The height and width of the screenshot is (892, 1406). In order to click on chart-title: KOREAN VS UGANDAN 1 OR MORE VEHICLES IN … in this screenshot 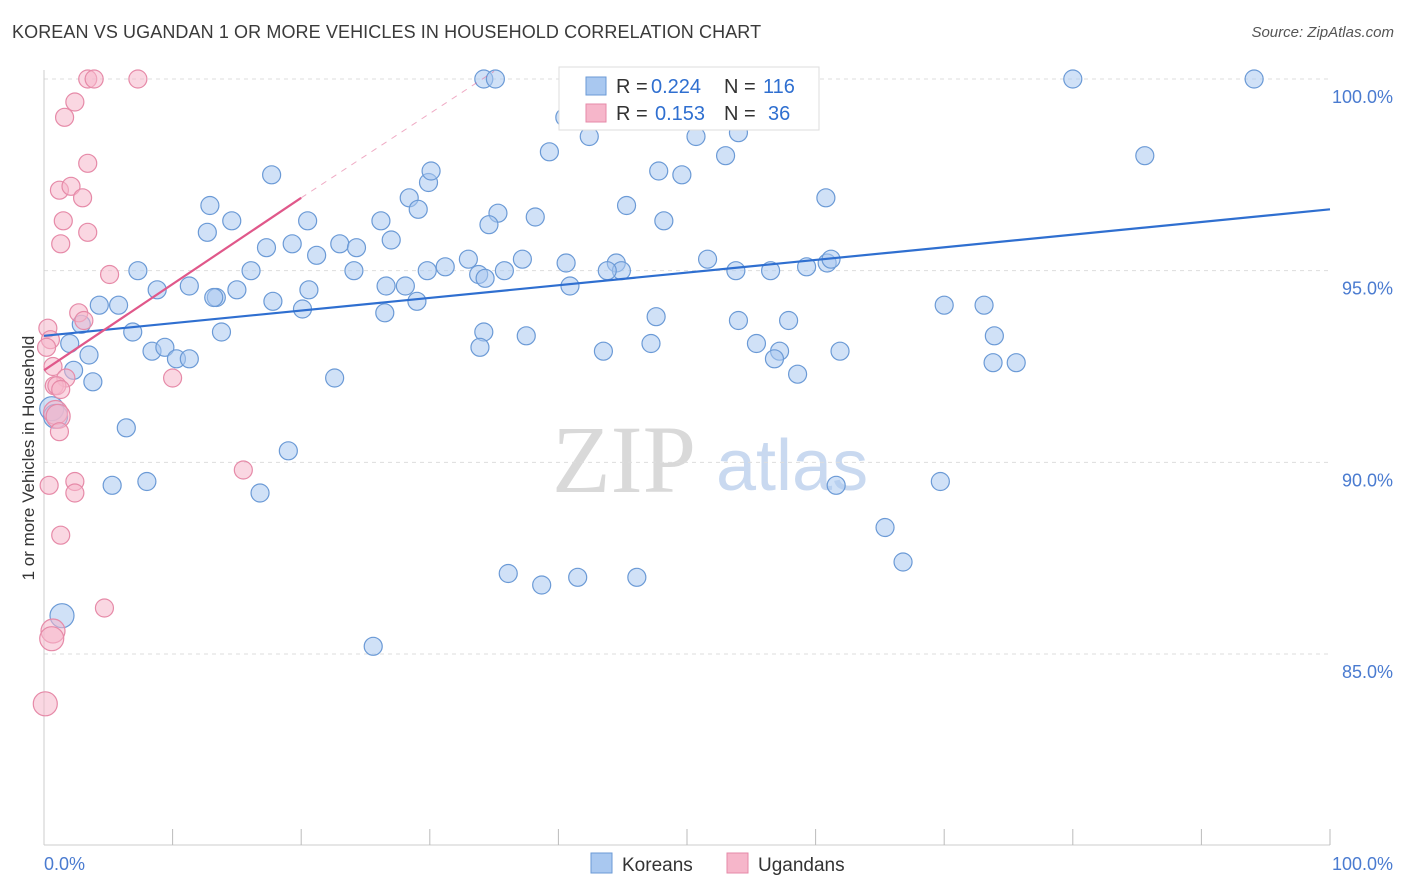, I will do `click(387, 32)`.